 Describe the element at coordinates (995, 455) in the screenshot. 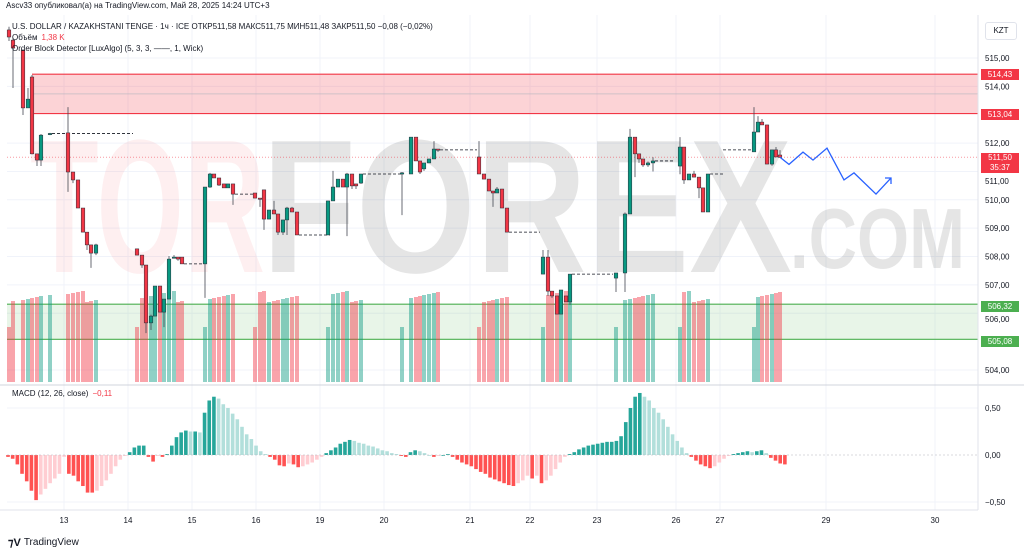

I see `macd-axis: 0,50 0,00 −0,50` at that location.